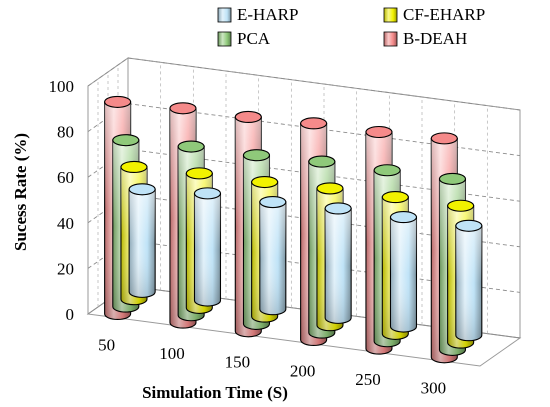 The image size is (550, 407). Describe the element at coordinates (65, 268) in the screenshot. I see `y-tick-label: 20` at that location.